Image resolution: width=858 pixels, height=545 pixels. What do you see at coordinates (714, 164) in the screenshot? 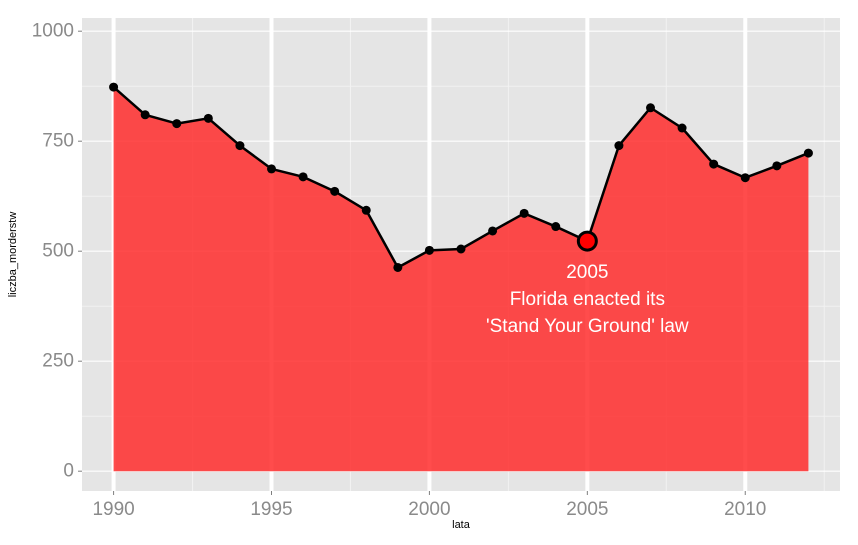
I see `data-point-2009` at bounding box center [714, 164].